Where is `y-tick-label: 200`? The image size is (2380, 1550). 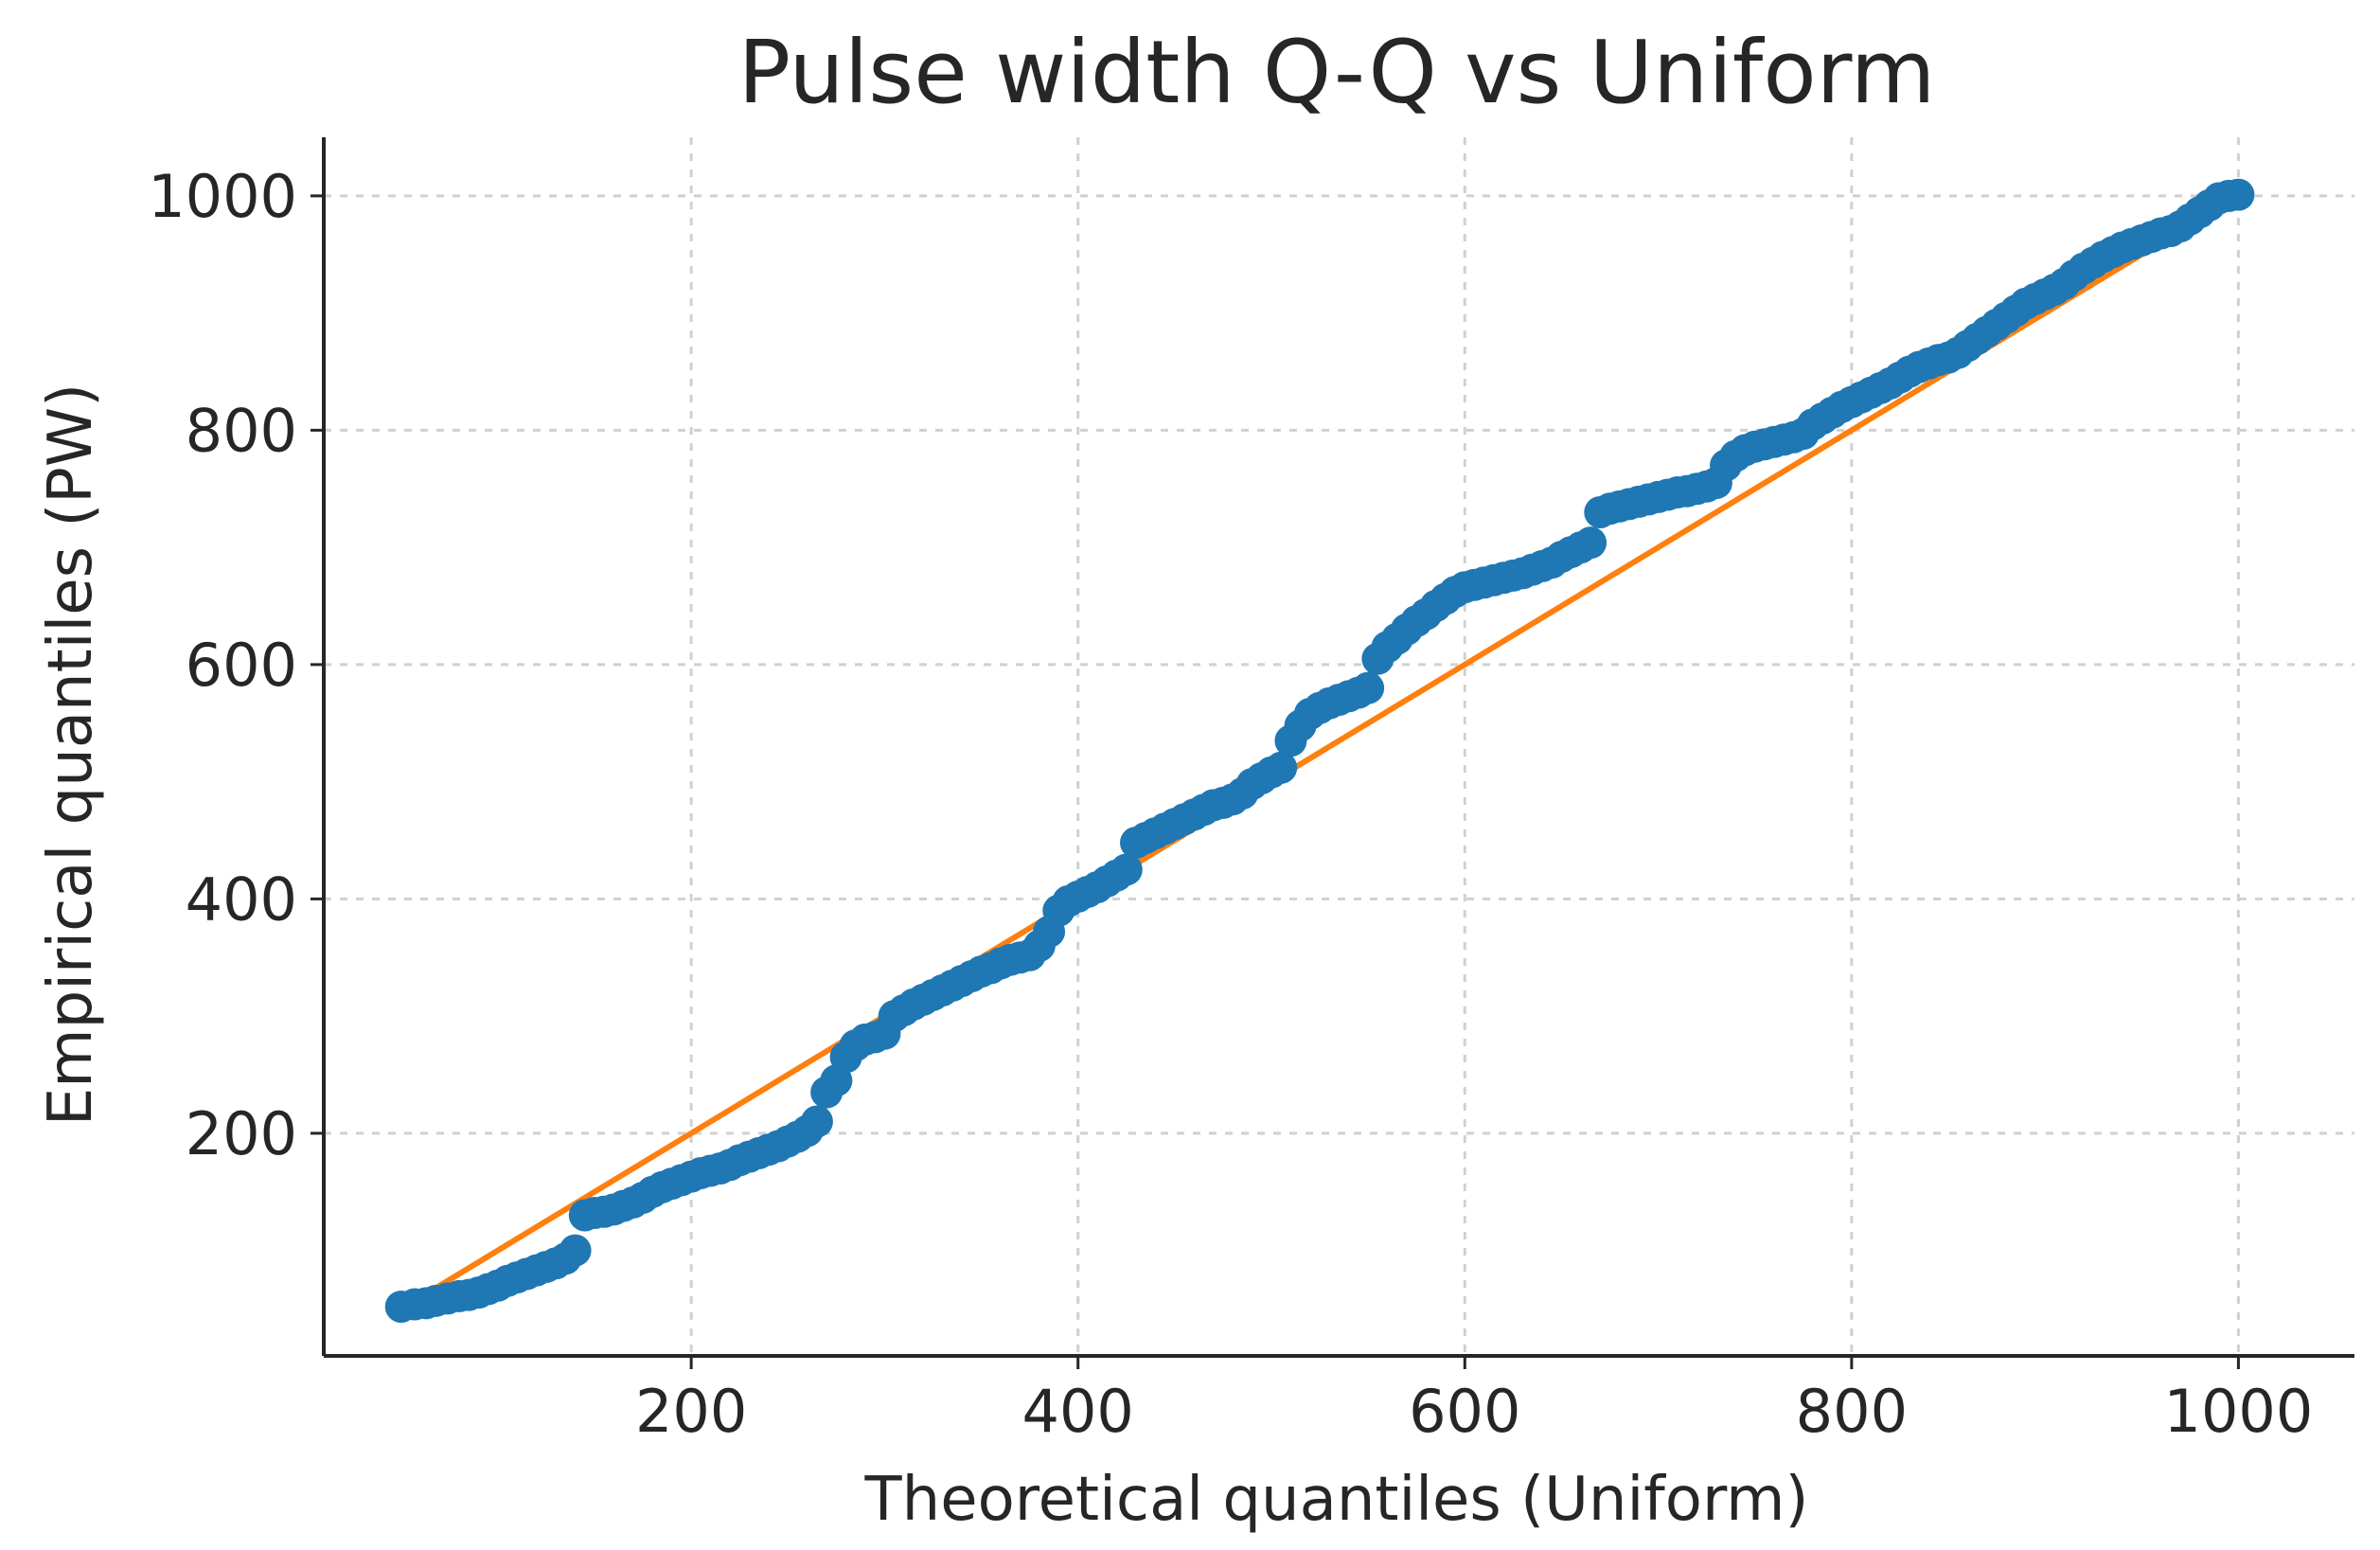
y-tick-label: 200 is located at coordinates (241, 1134).